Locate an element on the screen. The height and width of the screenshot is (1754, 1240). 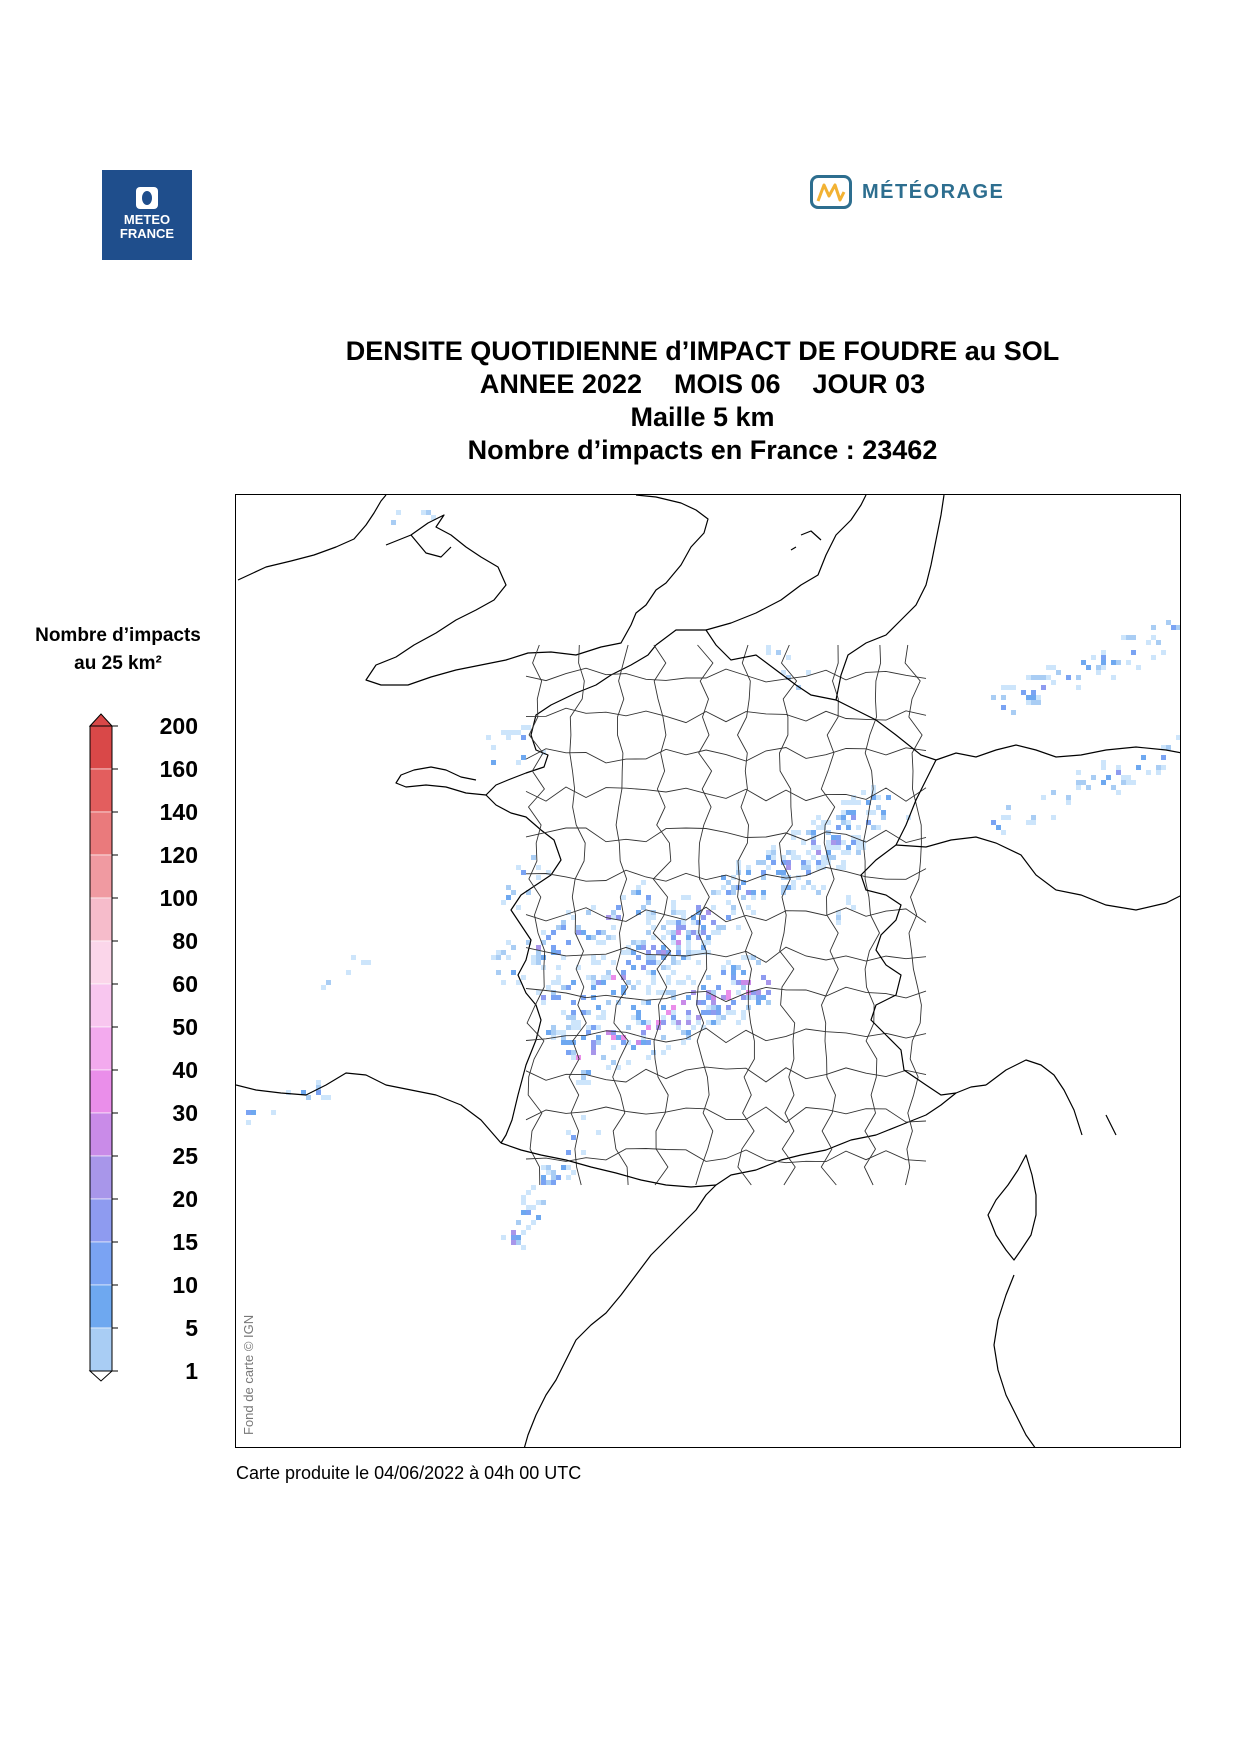
legend-label-200: 200 is located at coordinates (178, 726).